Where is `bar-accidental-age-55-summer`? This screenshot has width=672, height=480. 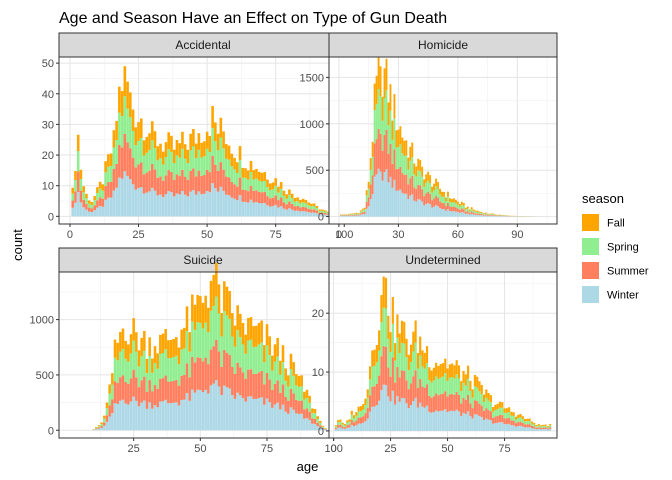
bar-accidental-age-55-summer is located at coordinates (221, 174).